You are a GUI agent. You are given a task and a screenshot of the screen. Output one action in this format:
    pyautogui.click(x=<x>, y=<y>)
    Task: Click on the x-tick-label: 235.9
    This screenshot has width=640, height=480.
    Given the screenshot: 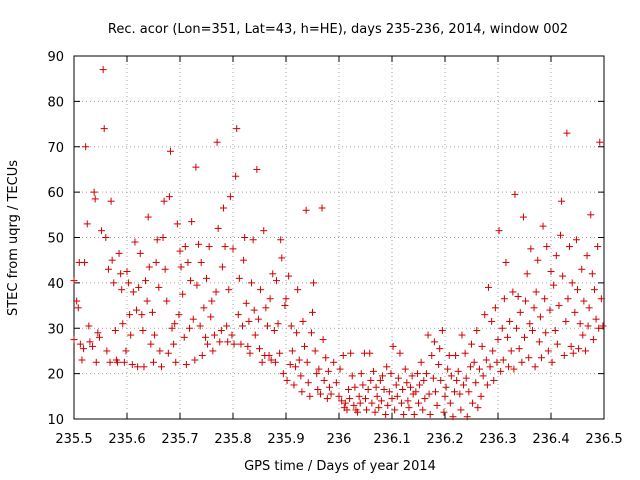 What is the action you would take?
    pyautogui.click(x=285, y=439)
    